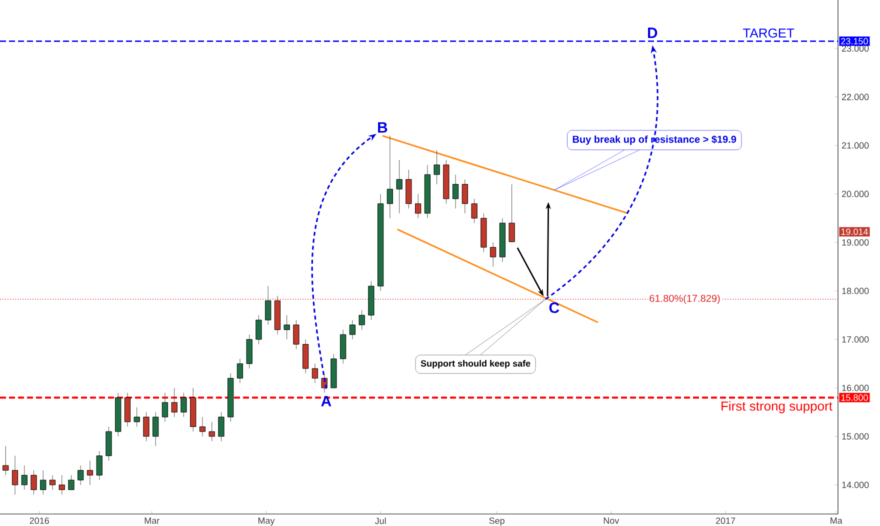  What do you see at coordinates (726, 521) in the screenshot?
I see `x-tick-label: 2017` at bounding box center [726, 521].